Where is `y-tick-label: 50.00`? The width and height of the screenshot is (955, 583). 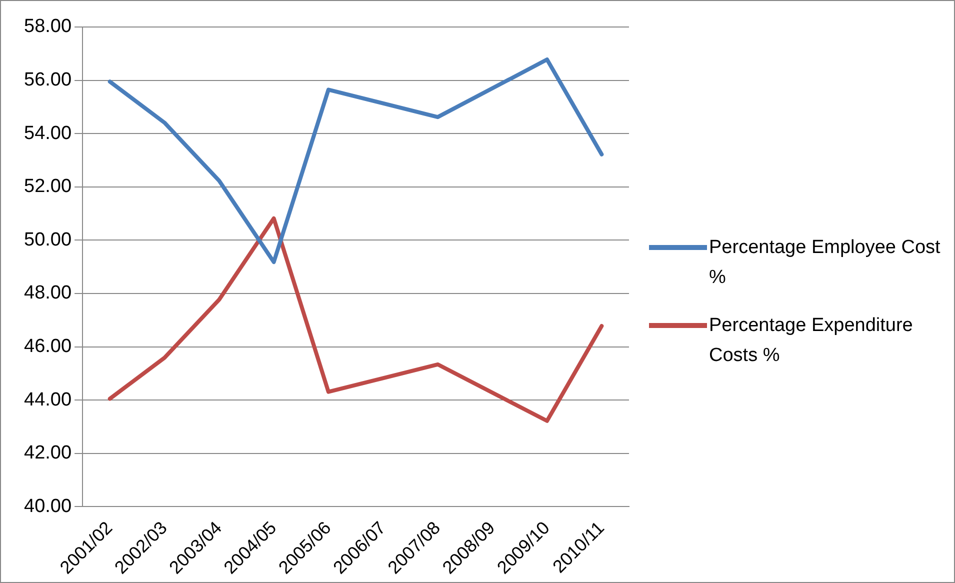
y-tick-label: 50.00 is located at coordinates (48, 239).